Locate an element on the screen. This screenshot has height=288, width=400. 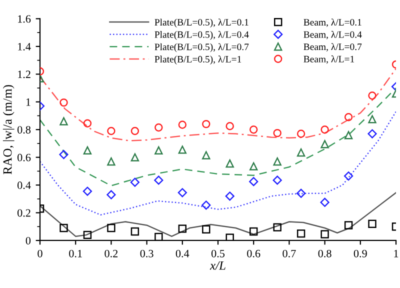
legend-label: Plate(B/L=0.5), λ/L=0.4 is located at coordinates (201, 35).